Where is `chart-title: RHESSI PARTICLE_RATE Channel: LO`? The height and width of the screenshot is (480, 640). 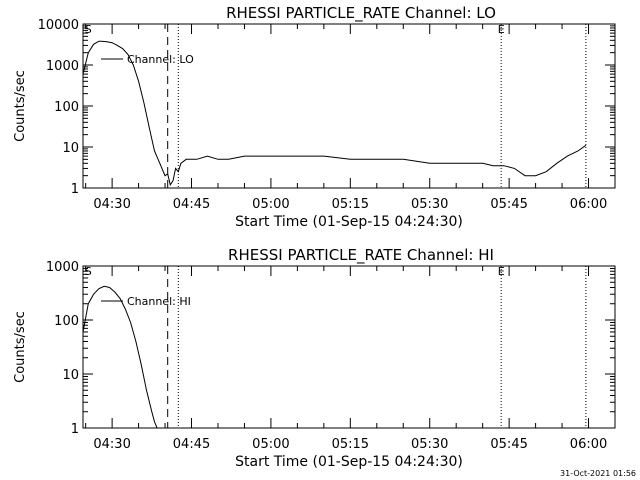 chart-title: RHESSI PARTICLE_RATE Channel: LO is located at coordinates (361, 13).